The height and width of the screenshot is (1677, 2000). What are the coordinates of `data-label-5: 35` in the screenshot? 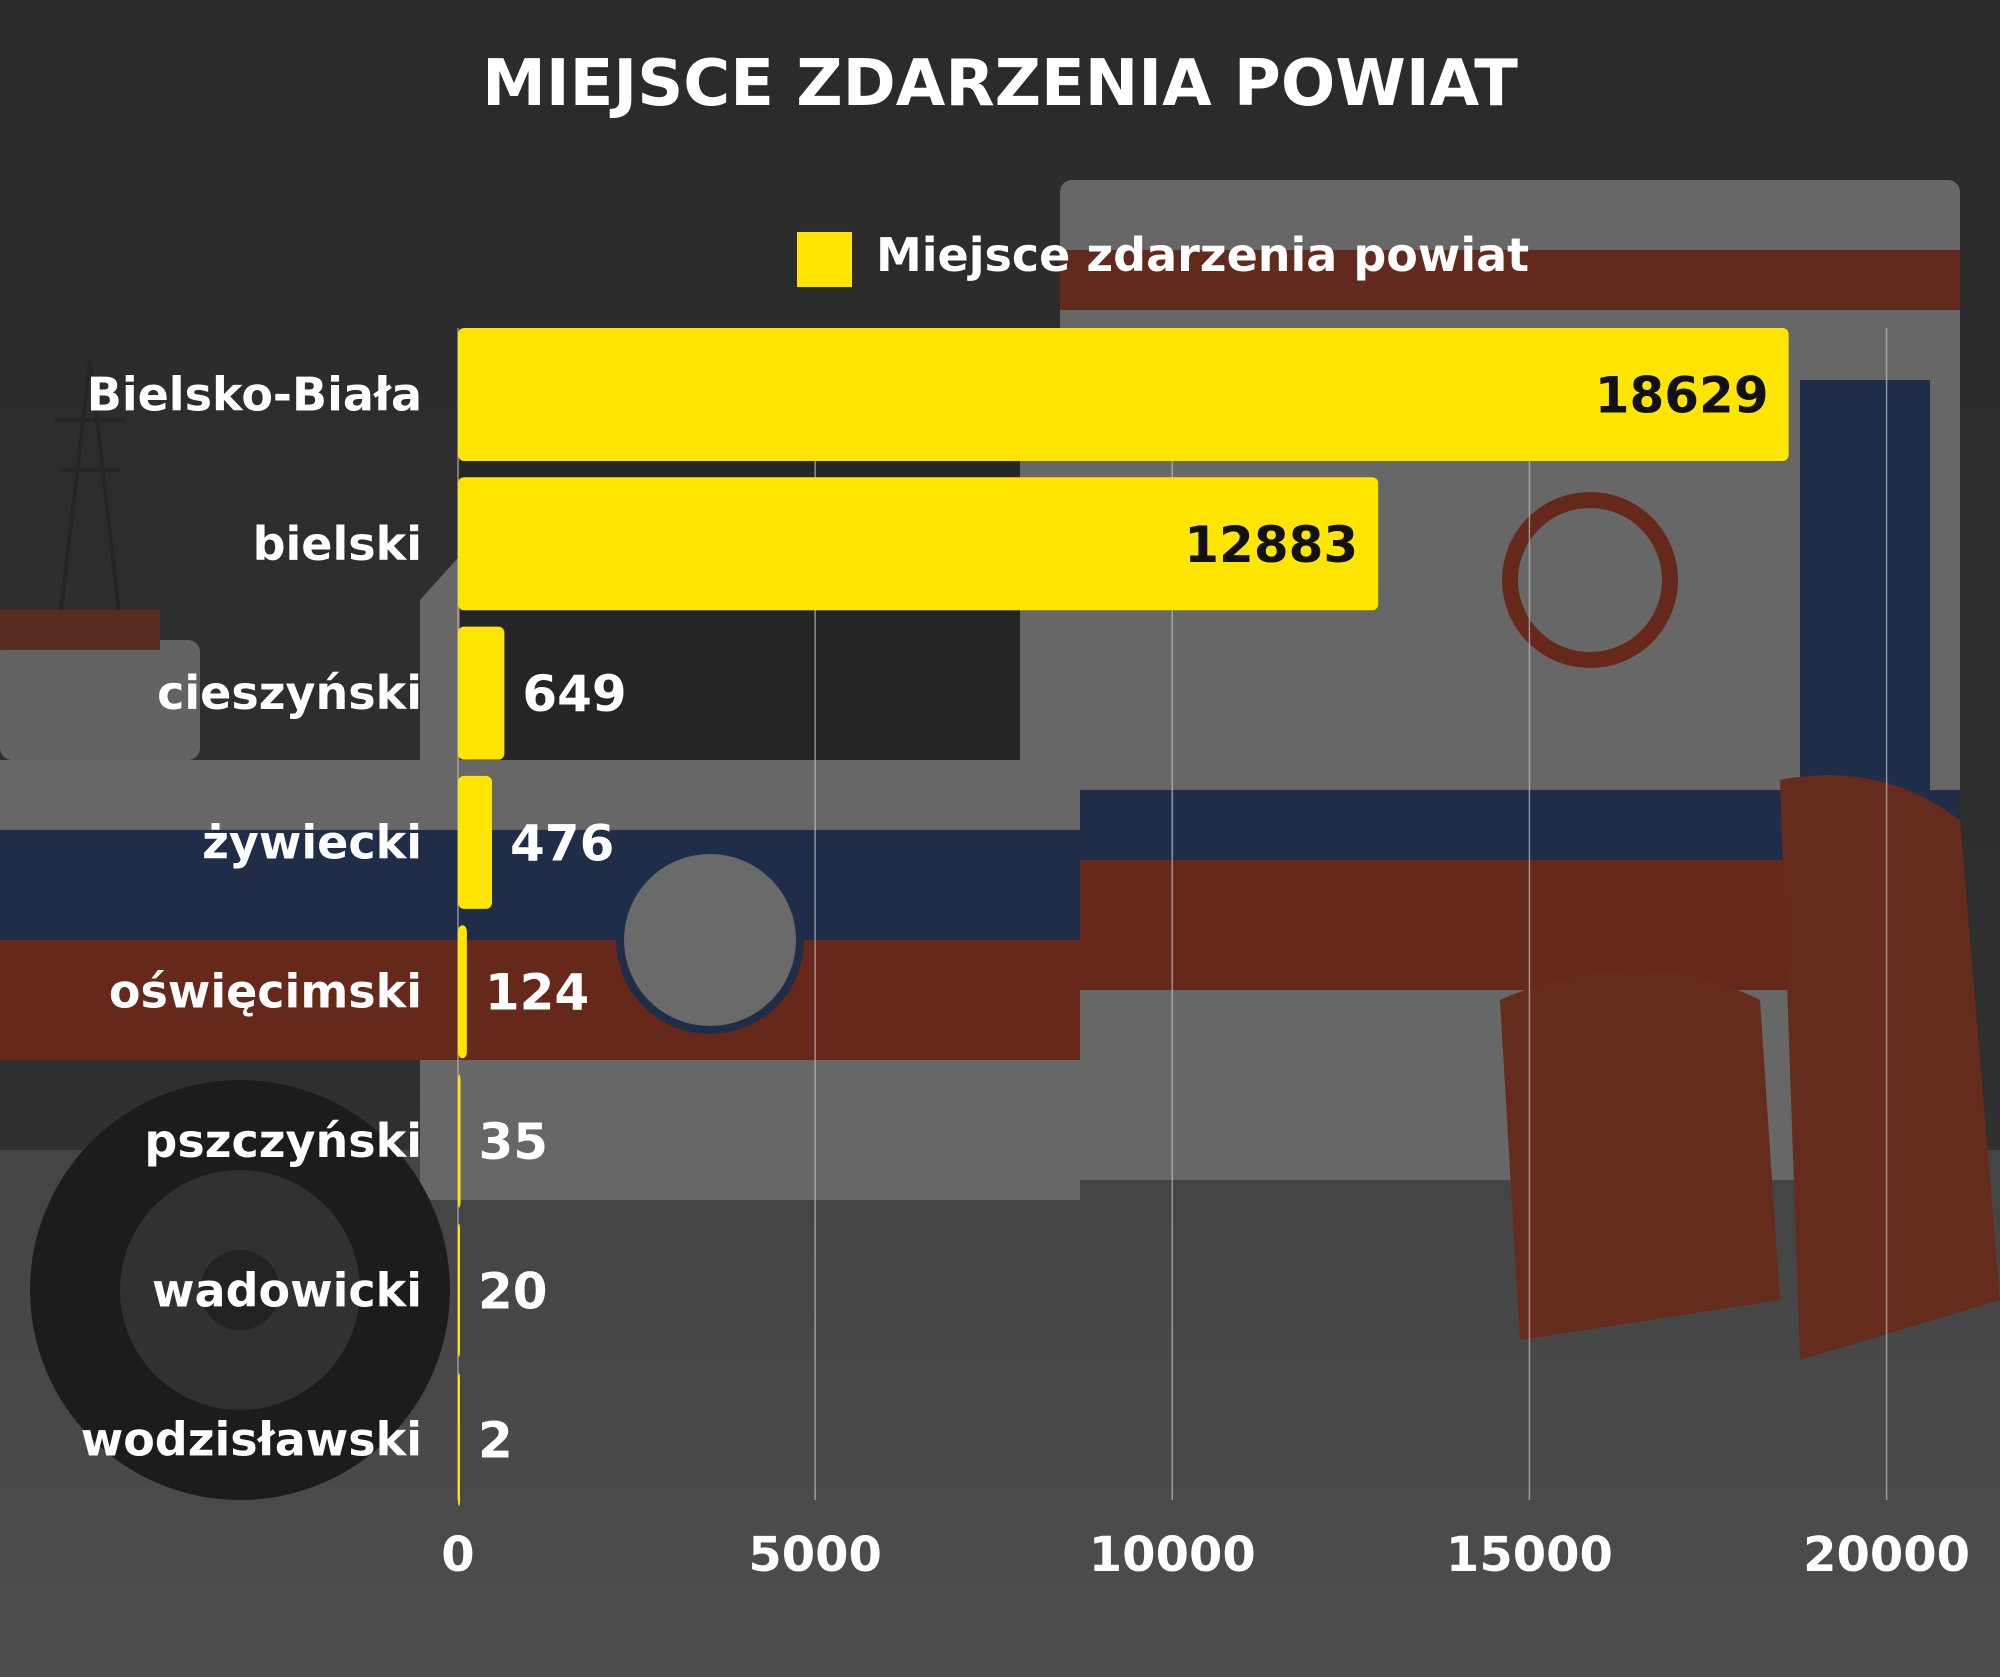 It's located at (514, 1142).